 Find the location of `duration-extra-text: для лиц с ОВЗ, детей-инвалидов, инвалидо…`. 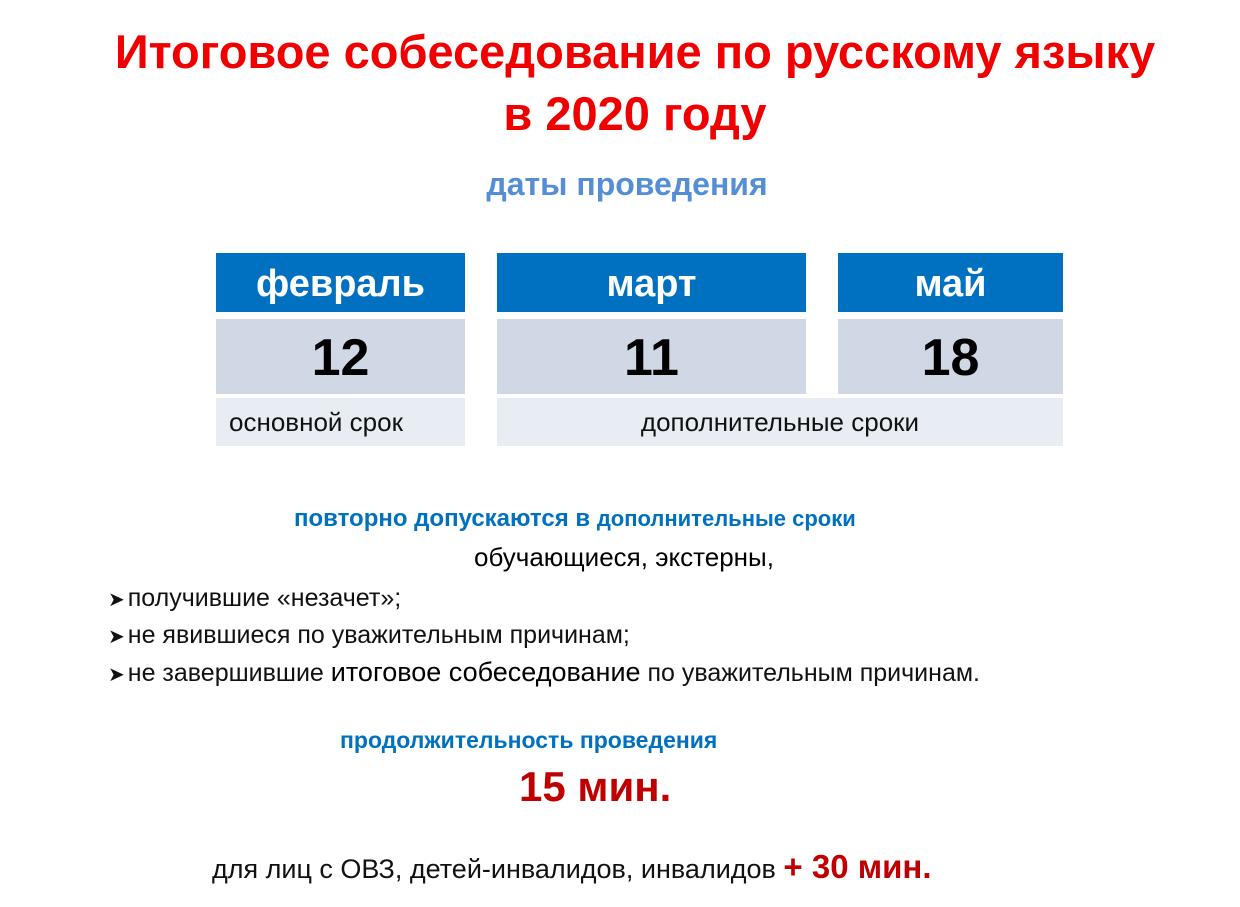

duration-extra-text: для лиц с ОВЗ, детей-инвалидов, инвалидо… is located at coordinates (494, 869).